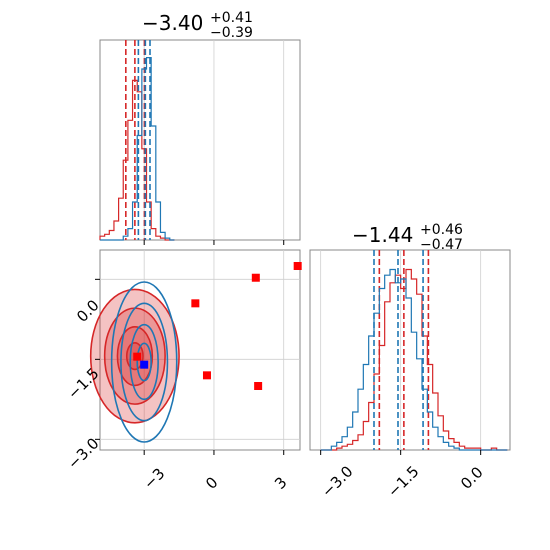 The image size is (550, 550). What do you see at coordinates (154, 478) in the screenshot?
I see `joint-x-tick: −3` at bounding box center [154, 478].